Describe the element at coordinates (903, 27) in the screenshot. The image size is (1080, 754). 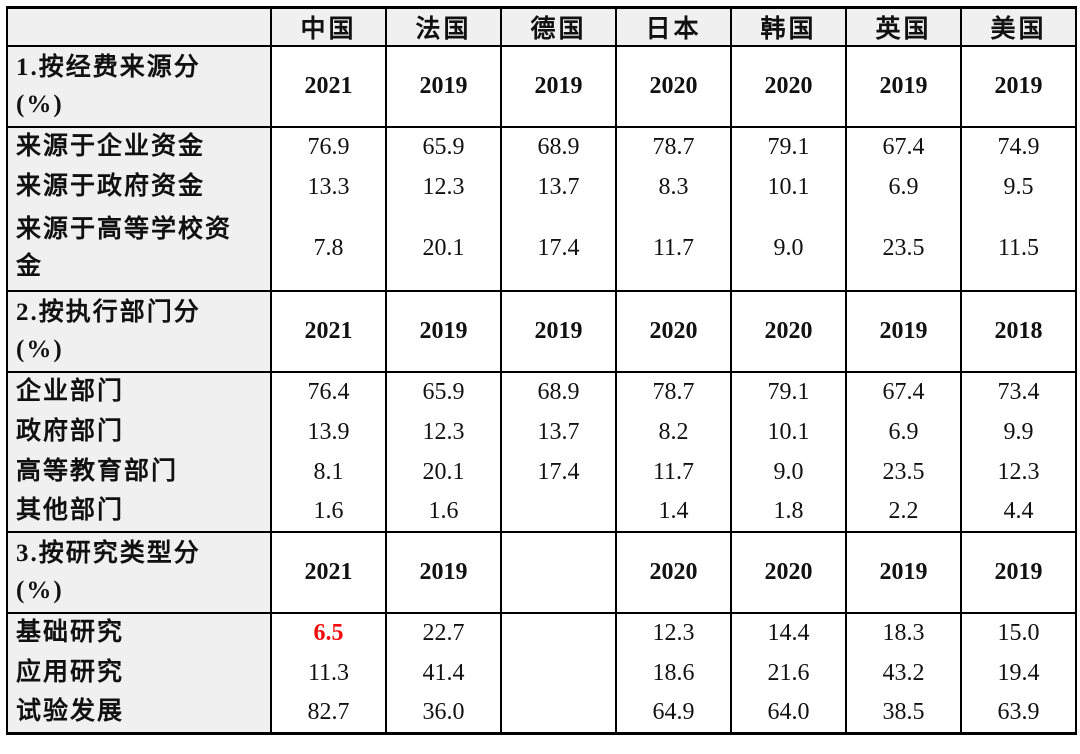
I see `country-header: 英国` at that location.